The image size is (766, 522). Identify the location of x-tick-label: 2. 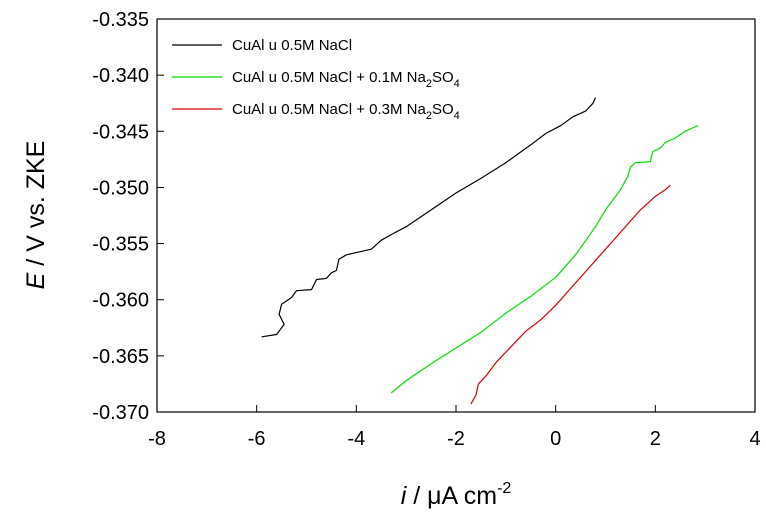
(655, 439).